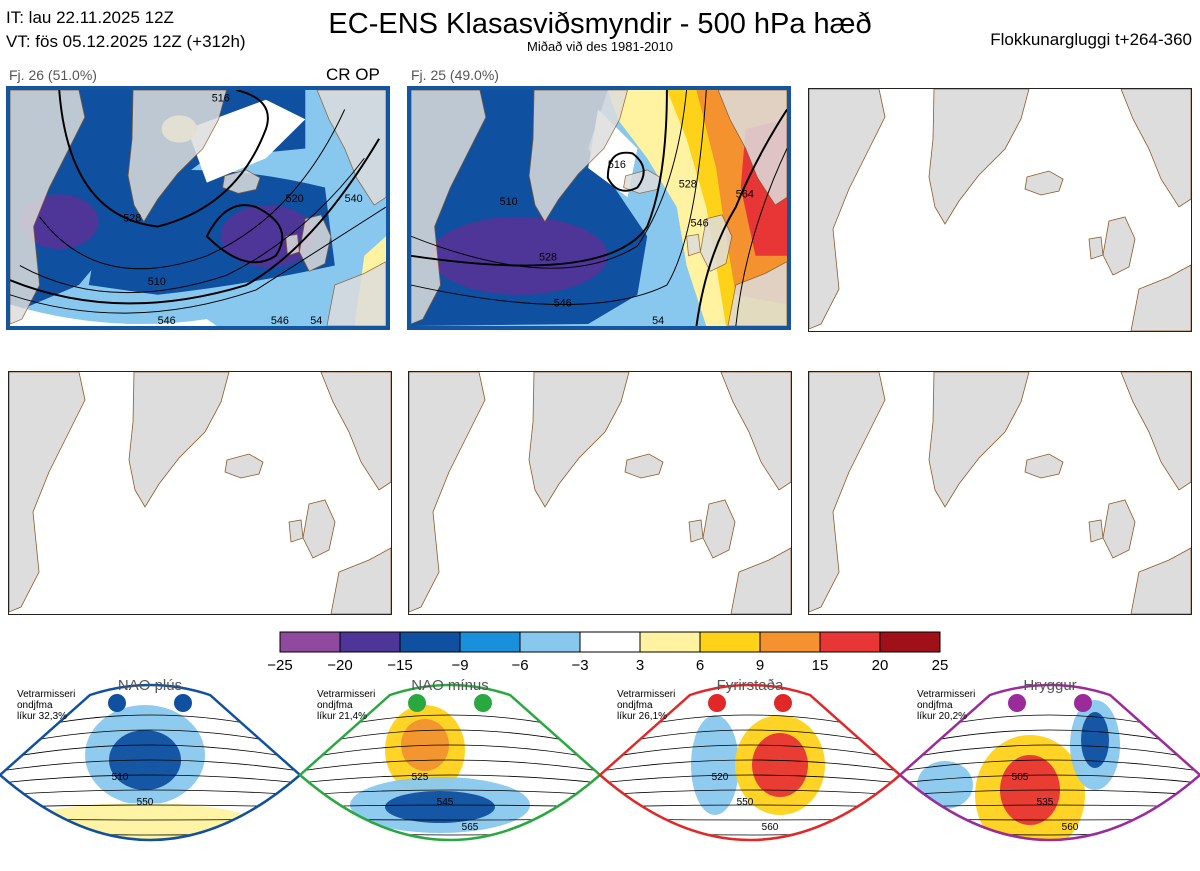 This screenshot has height=871, width=1200. I want to click on cluster-panel-2: 510 516 528 546 528 546 564 54, so click(599, 208).